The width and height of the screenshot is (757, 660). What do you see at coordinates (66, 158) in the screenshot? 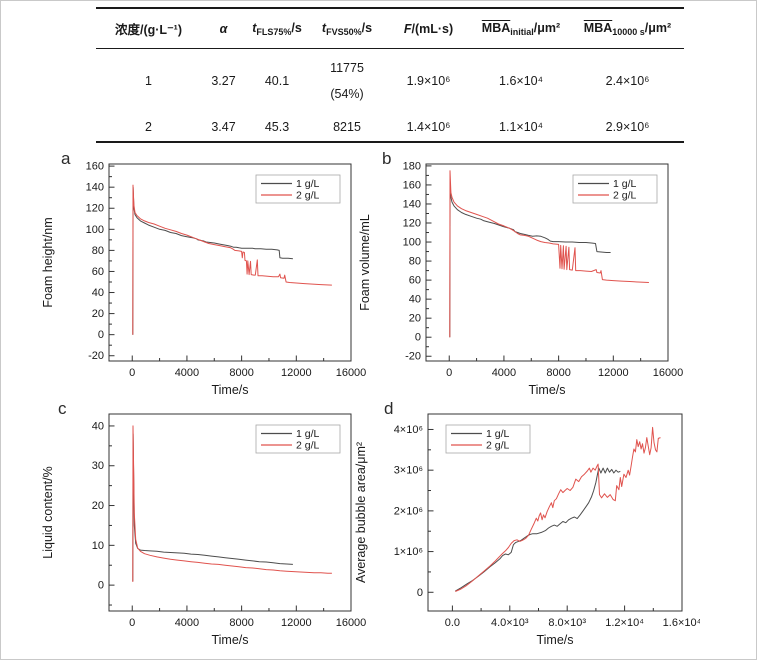
I see `panel-label-a: a` at bounding box center [66, 158].